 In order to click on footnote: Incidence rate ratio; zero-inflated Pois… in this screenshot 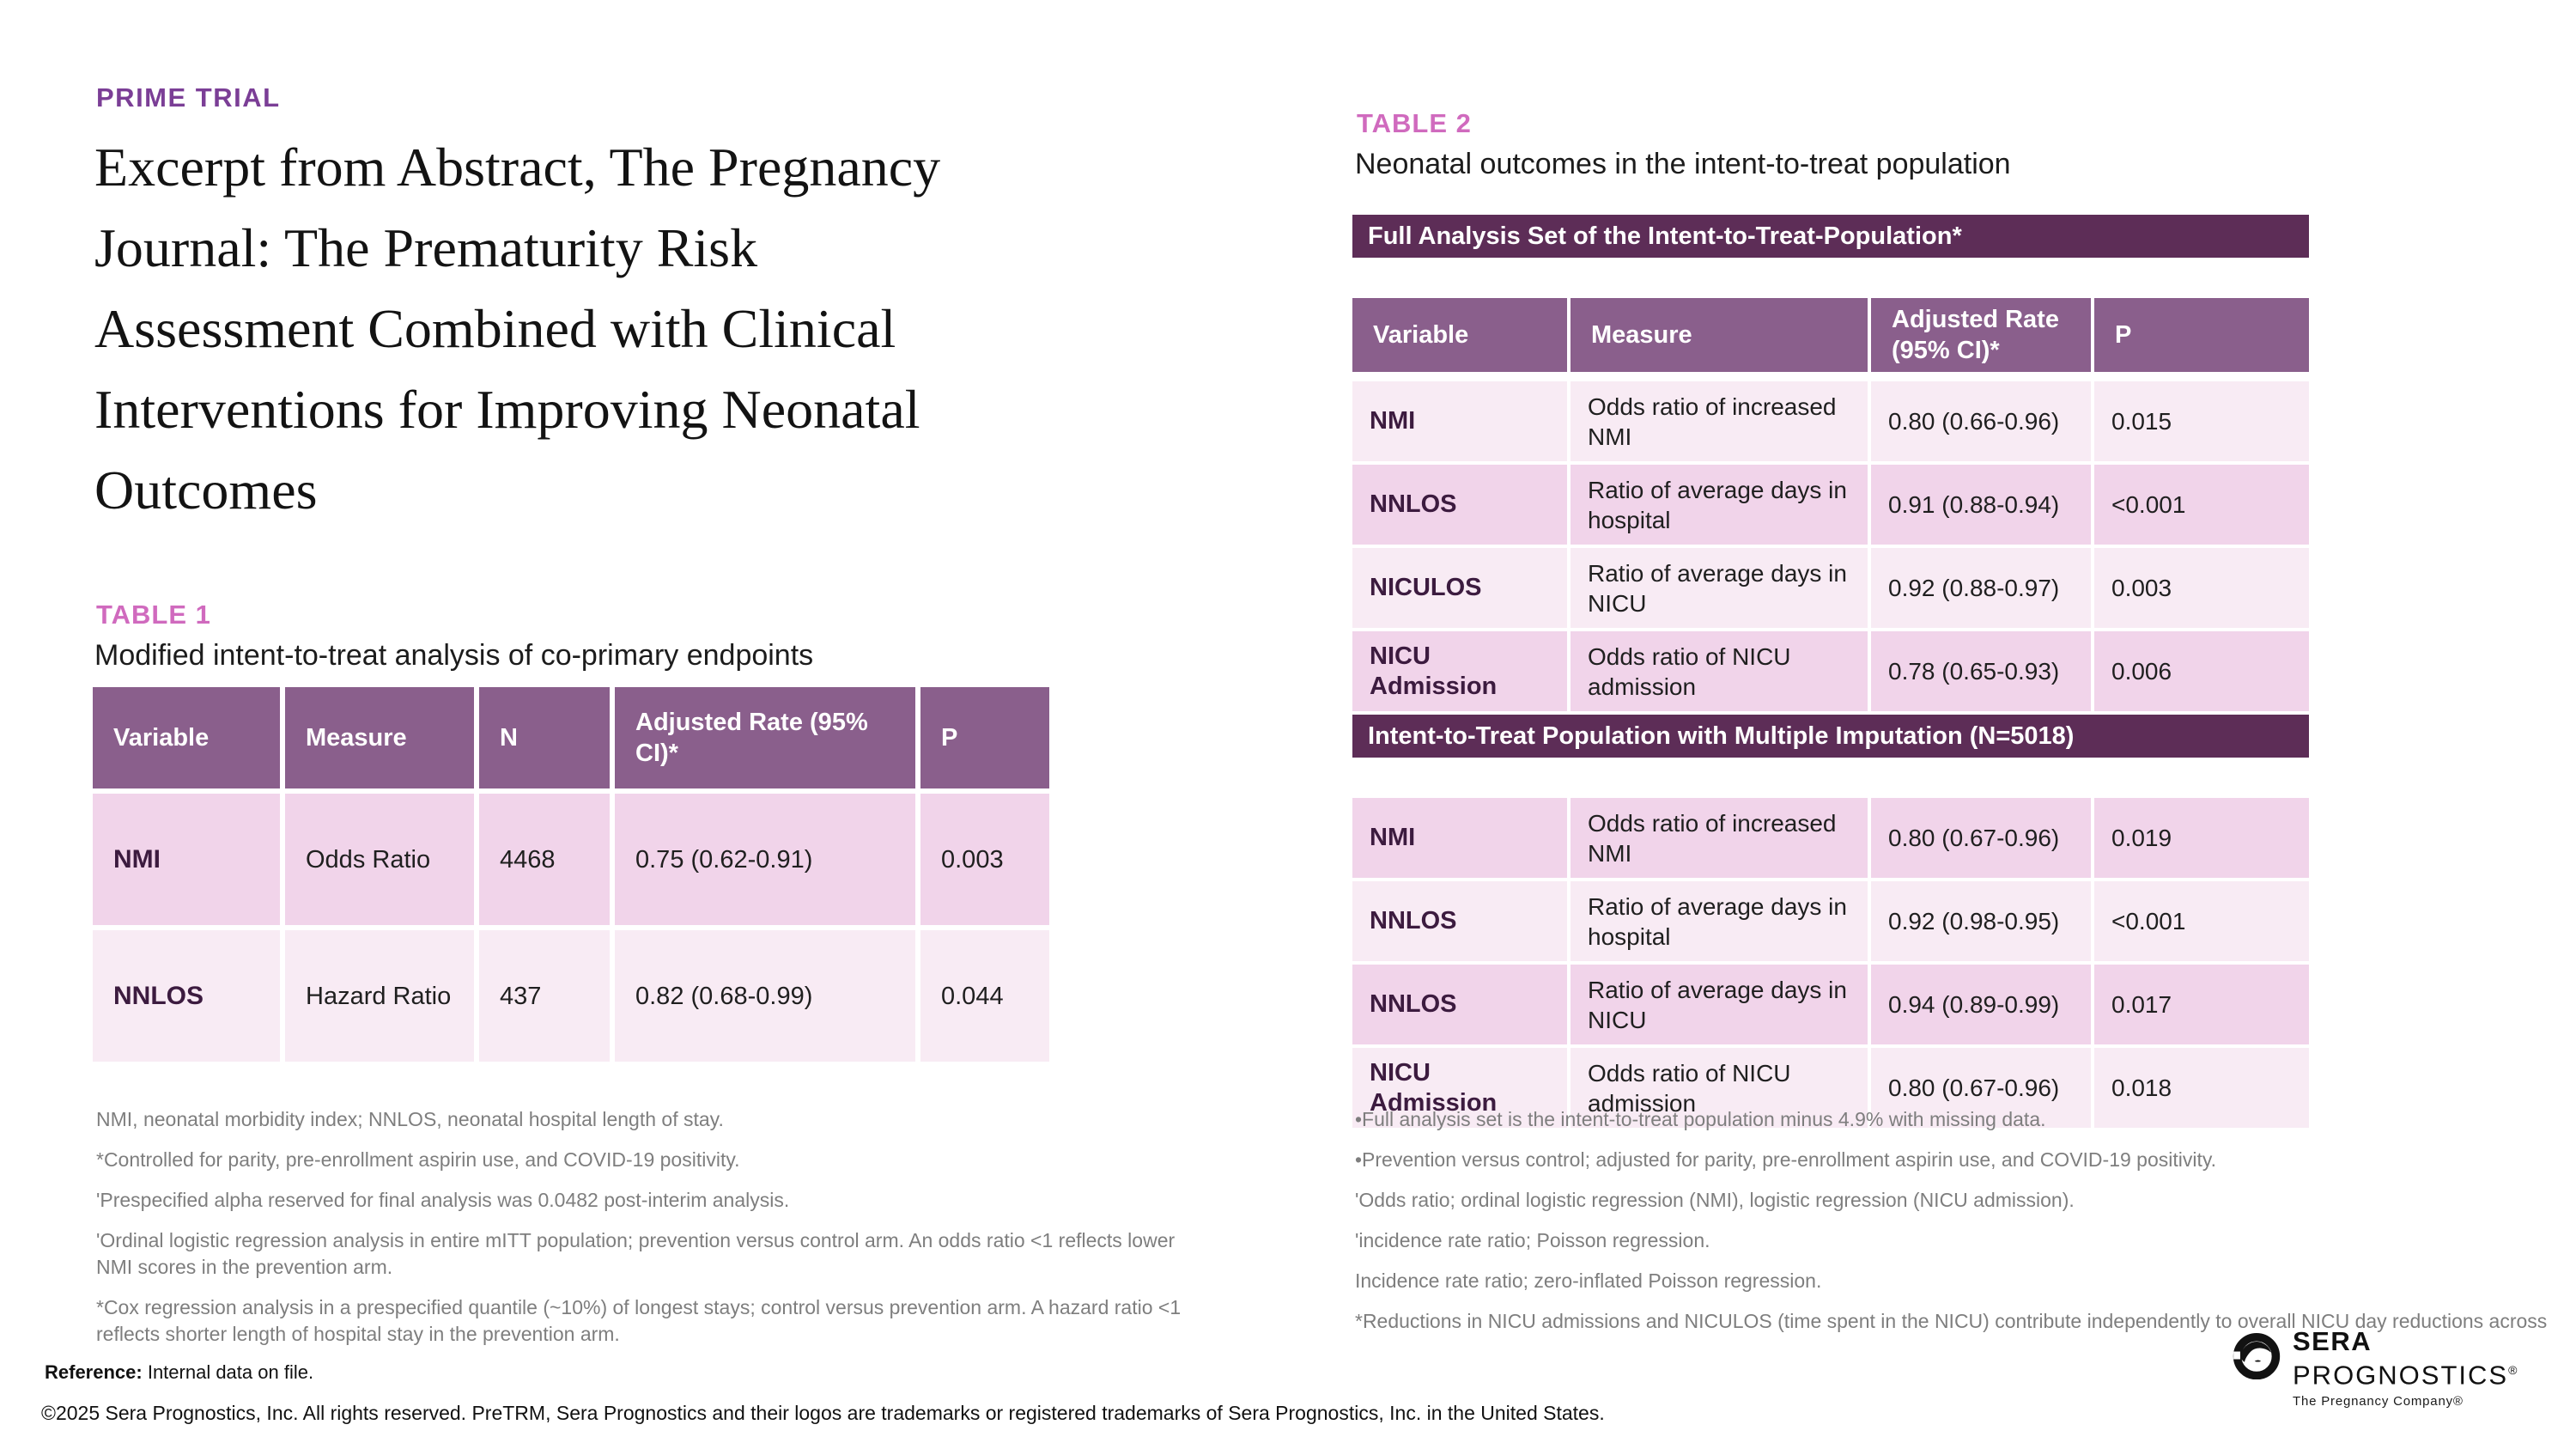, I will do `click(1588, 1280)`.